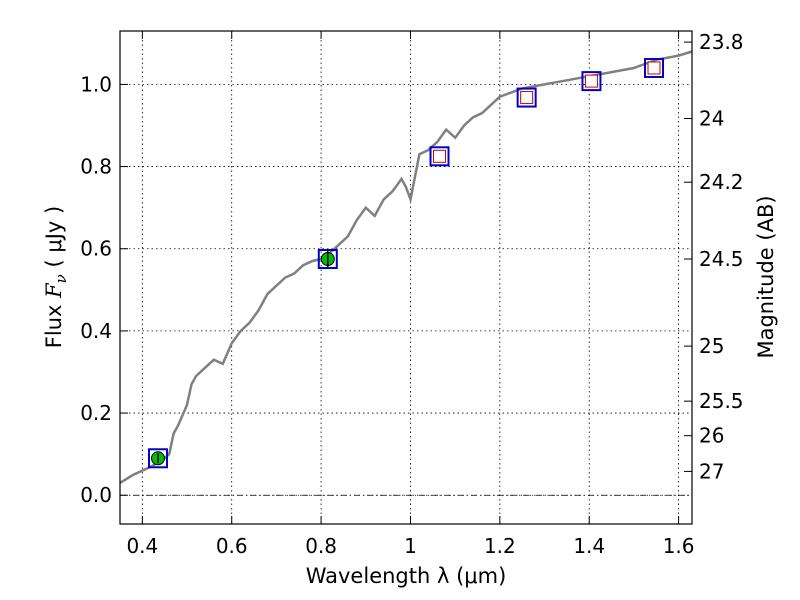 Image resolution: width=800 pixels, height=600 pixels. I want to click on y-axis-label-math: F, so click(54, 290).